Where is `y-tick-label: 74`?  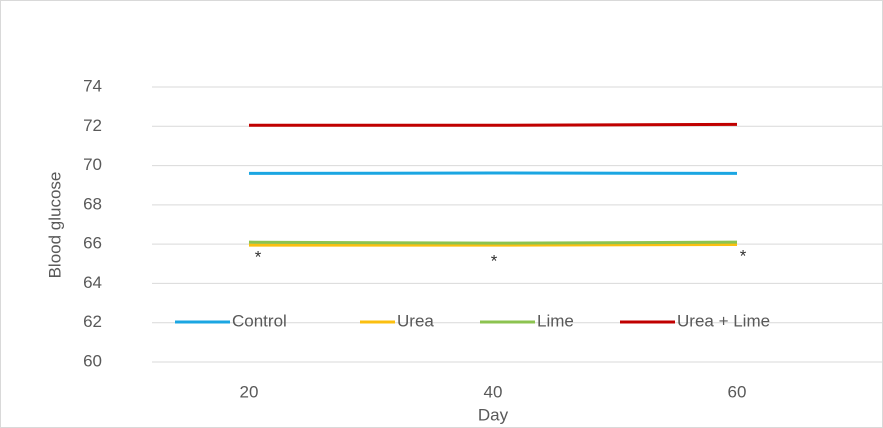 y-tick-label: 74 is located at coordinates (92, 85).